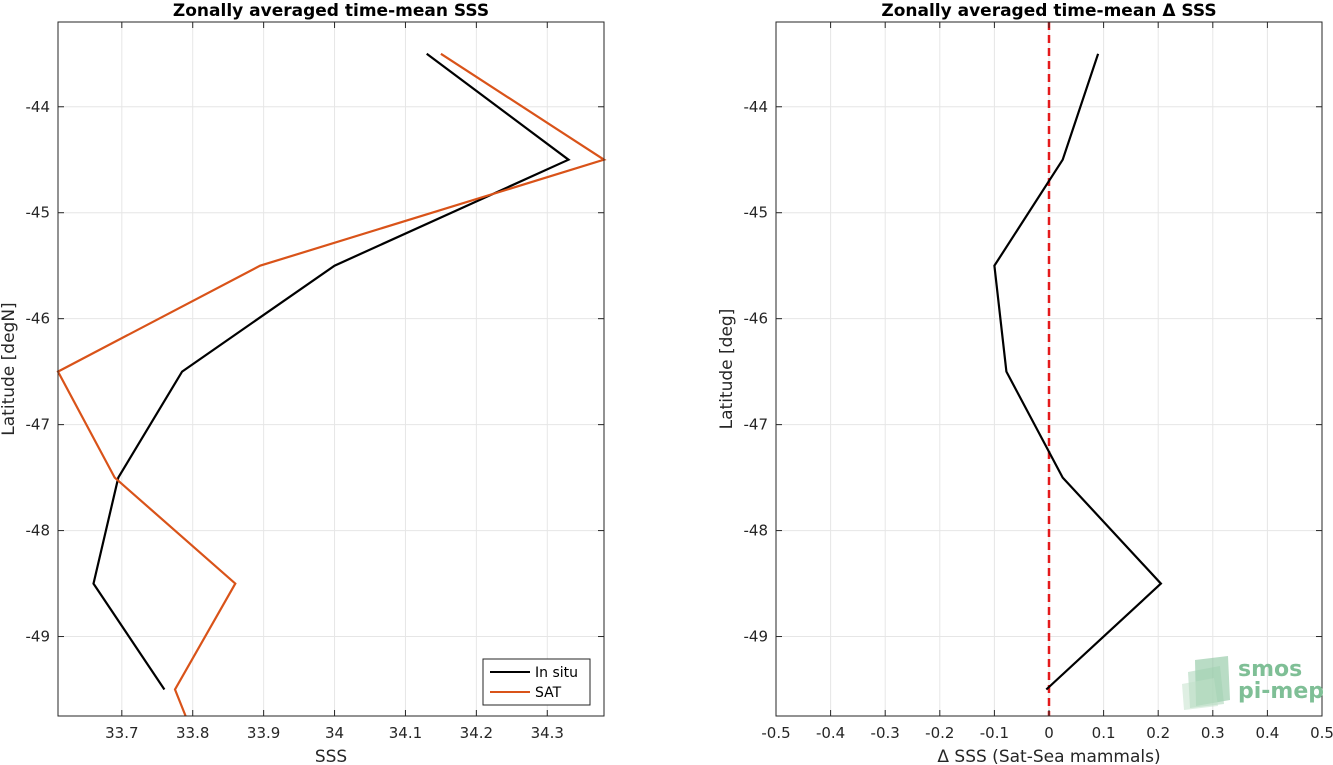 This screenshot has height=765, width=1333. What do you see at coordinates (1104, 733) in the screenshot?
I see `delta-sss-xtick-label: 0.1` at bounding box center [1104, 733].